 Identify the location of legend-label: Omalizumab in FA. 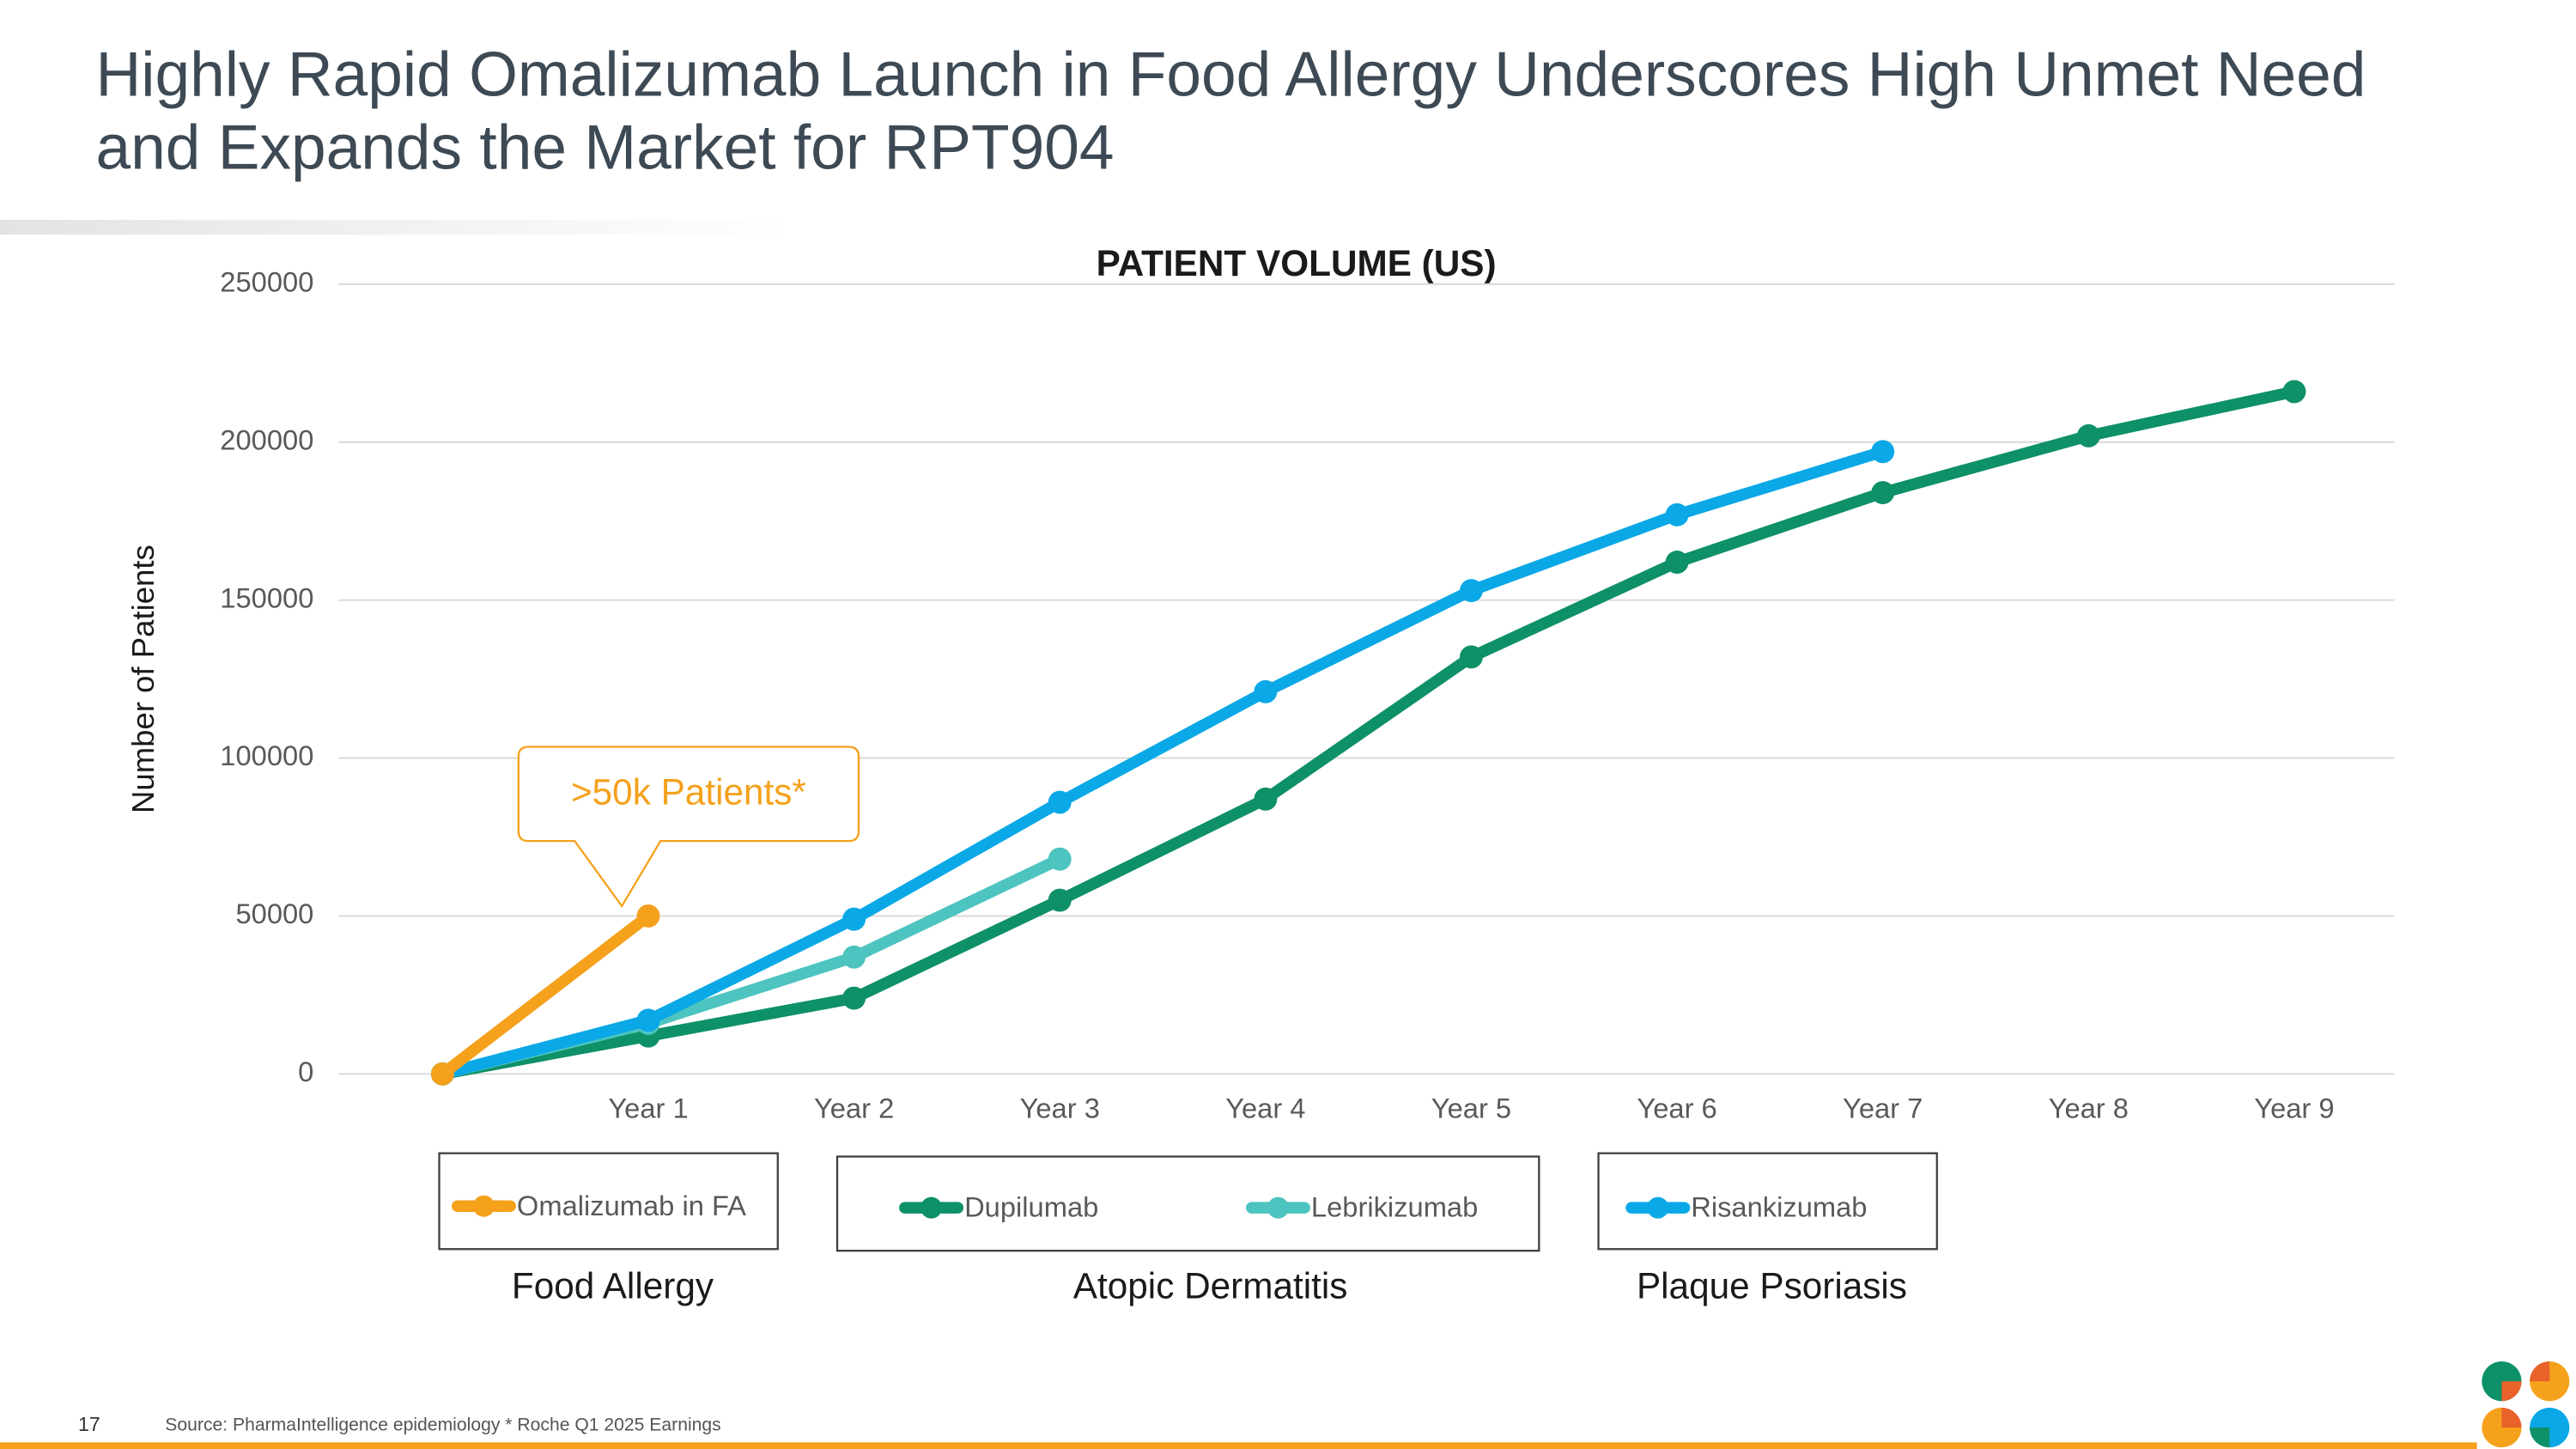
(631, 1205).